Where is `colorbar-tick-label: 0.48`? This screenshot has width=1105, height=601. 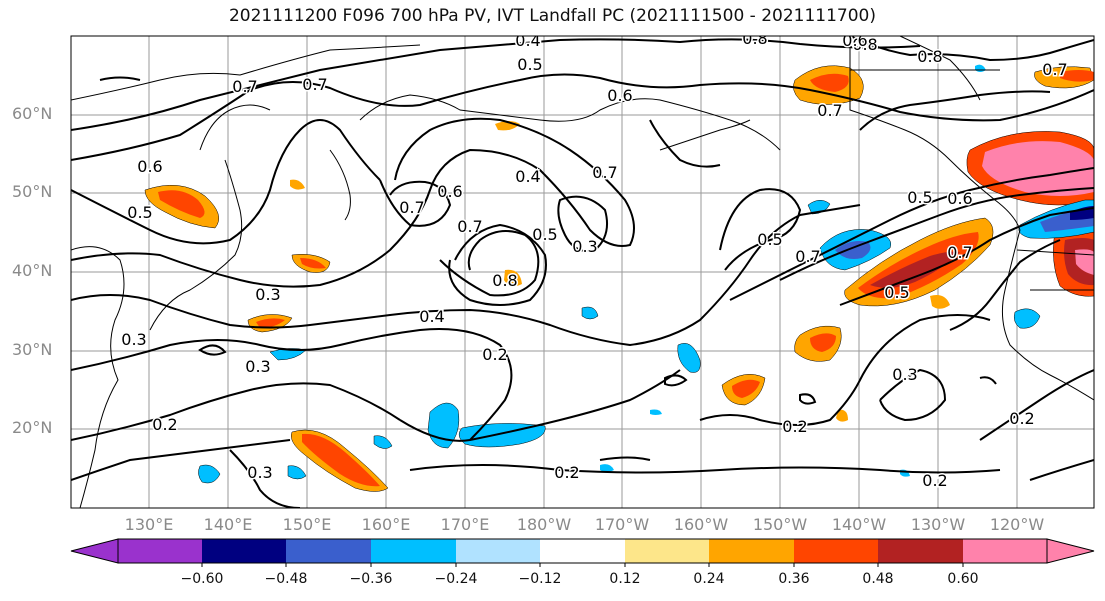 colorbar-tick-label: 0.48 is located at coordinates (878, 579).